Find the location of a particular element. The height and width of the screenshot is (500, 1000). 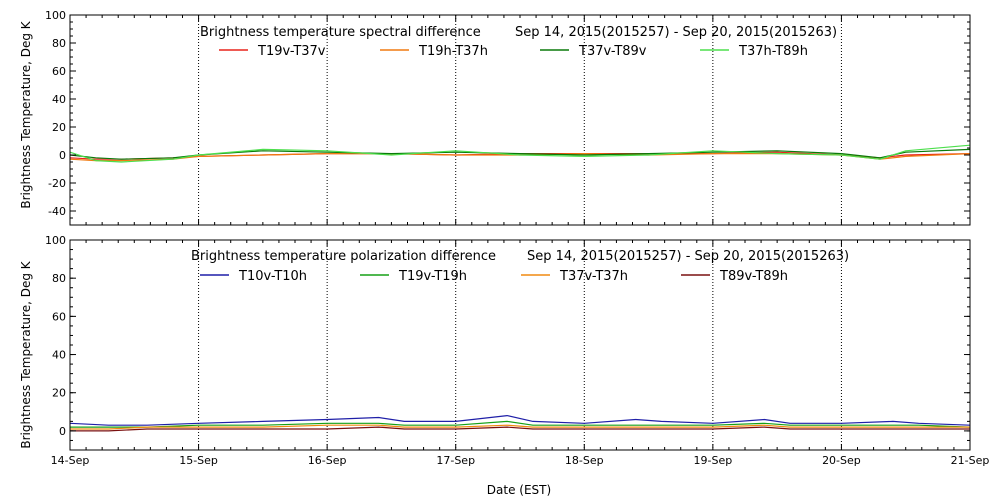

x-tick-label-18-sep: 18-Sep is located at coordinates (584, 460).